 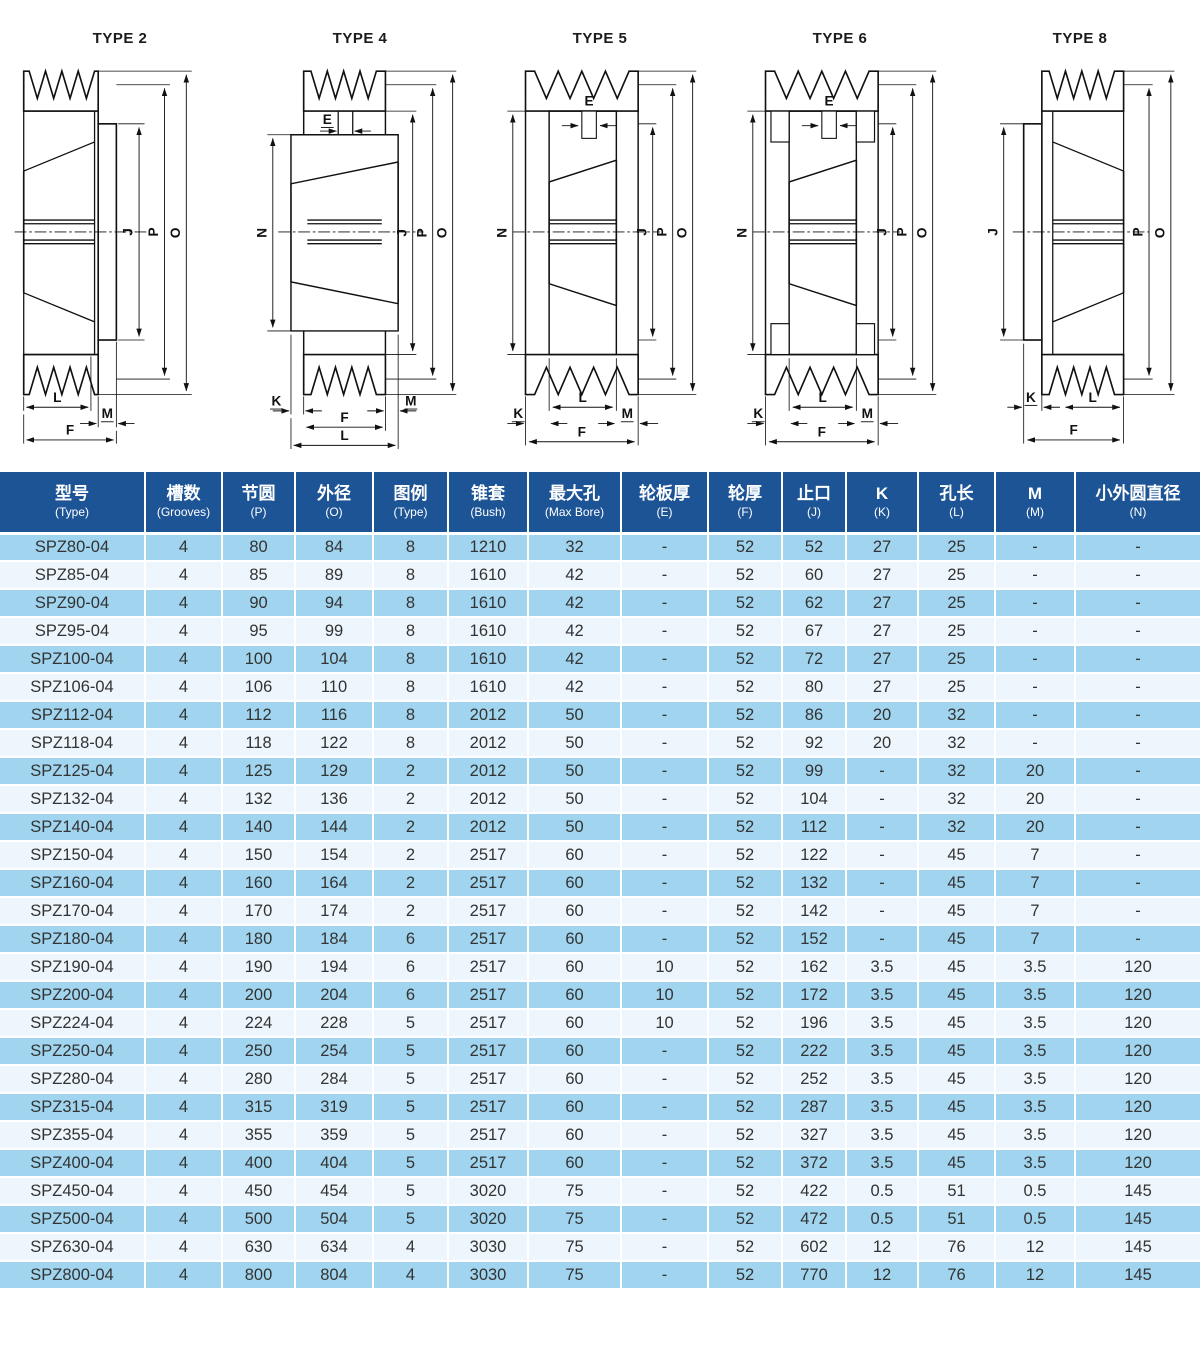 I want to click on dim-label-n: N, so click(x=261, y=233).